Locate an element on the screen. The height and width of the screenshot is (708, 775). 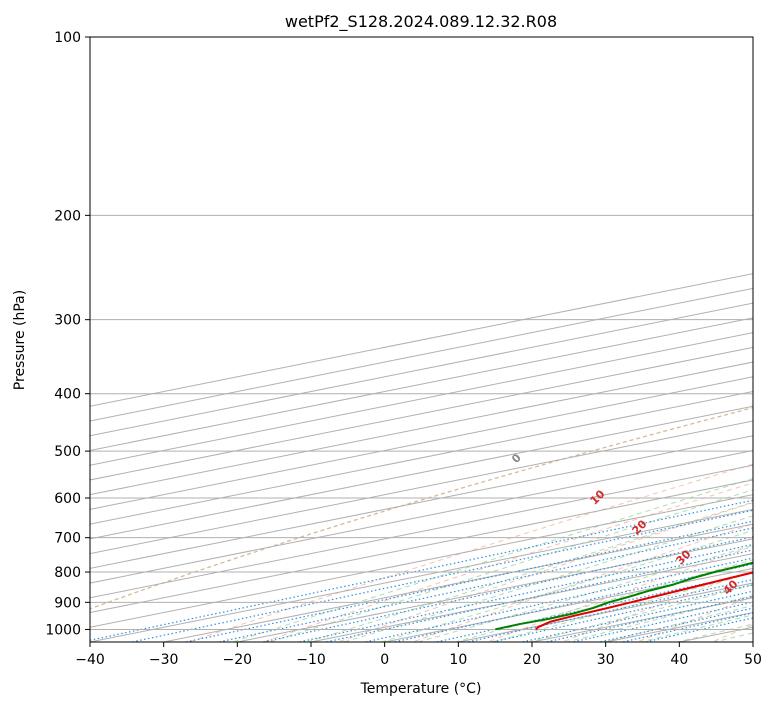
dewpoint-profile-line is located at coordinates (624, 596).